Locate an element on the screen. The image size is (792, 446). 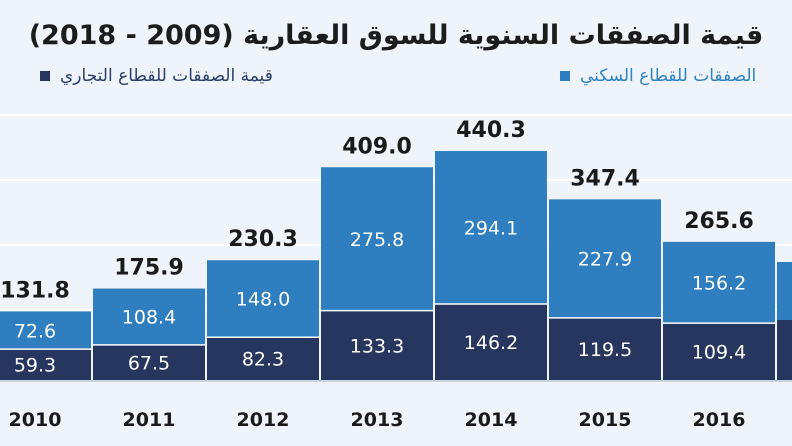
bar-residential-2015 is located at coordinates (605, 258).